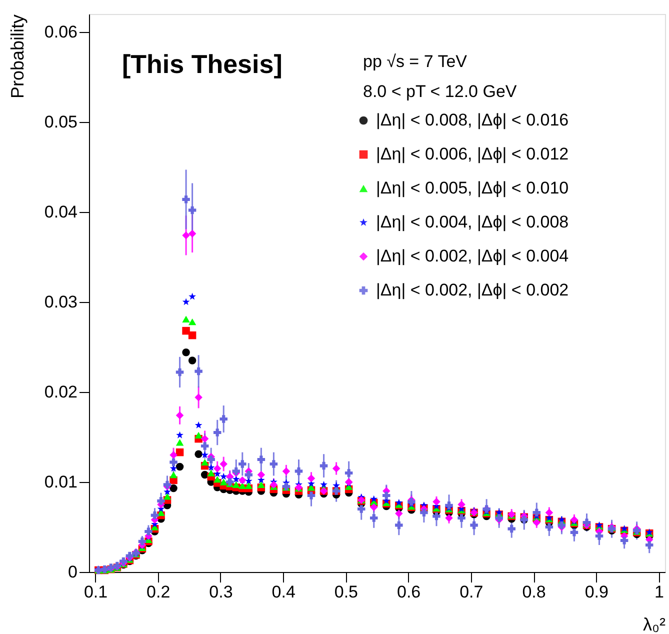 The height and width of the screenshot is (634, 669). What do you see at coordinates (61, 122) in the screenshot?
I see `y-tick-label: 0.05` at bounding box center [61, 122].